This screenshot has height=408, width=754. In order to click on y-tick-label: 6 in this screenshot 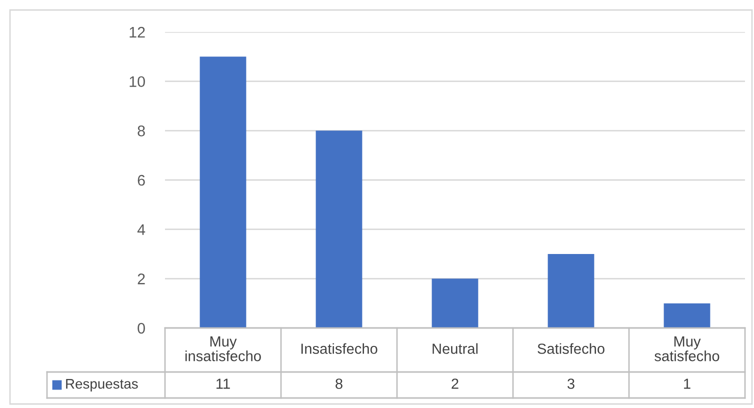, I will do `click(141, 180)`.